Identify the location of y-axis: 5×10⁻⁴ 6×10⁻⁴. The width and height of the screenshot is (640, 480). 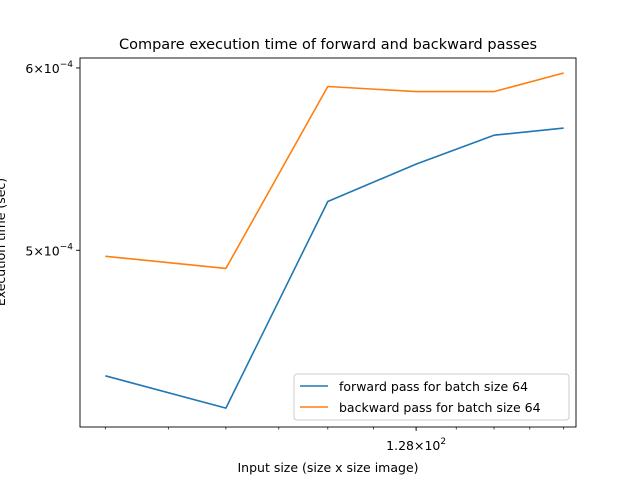
(52, 159).